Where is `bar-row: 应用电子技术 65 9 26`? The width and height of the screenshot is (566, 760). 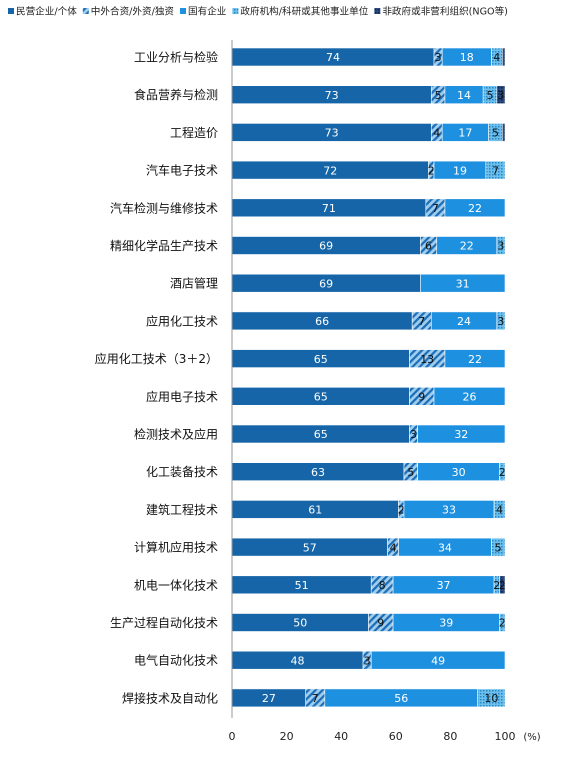
bar-row: 应用电子技术 65 9 26 is located at coordinates (326, 396).